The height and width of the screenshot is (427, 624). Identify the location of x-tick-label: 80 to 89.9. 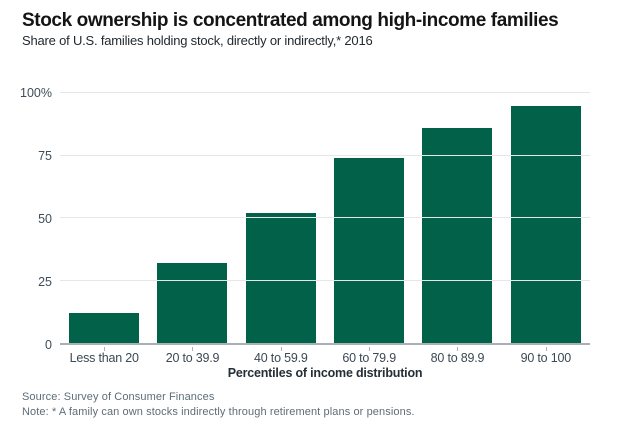
(457, 358).